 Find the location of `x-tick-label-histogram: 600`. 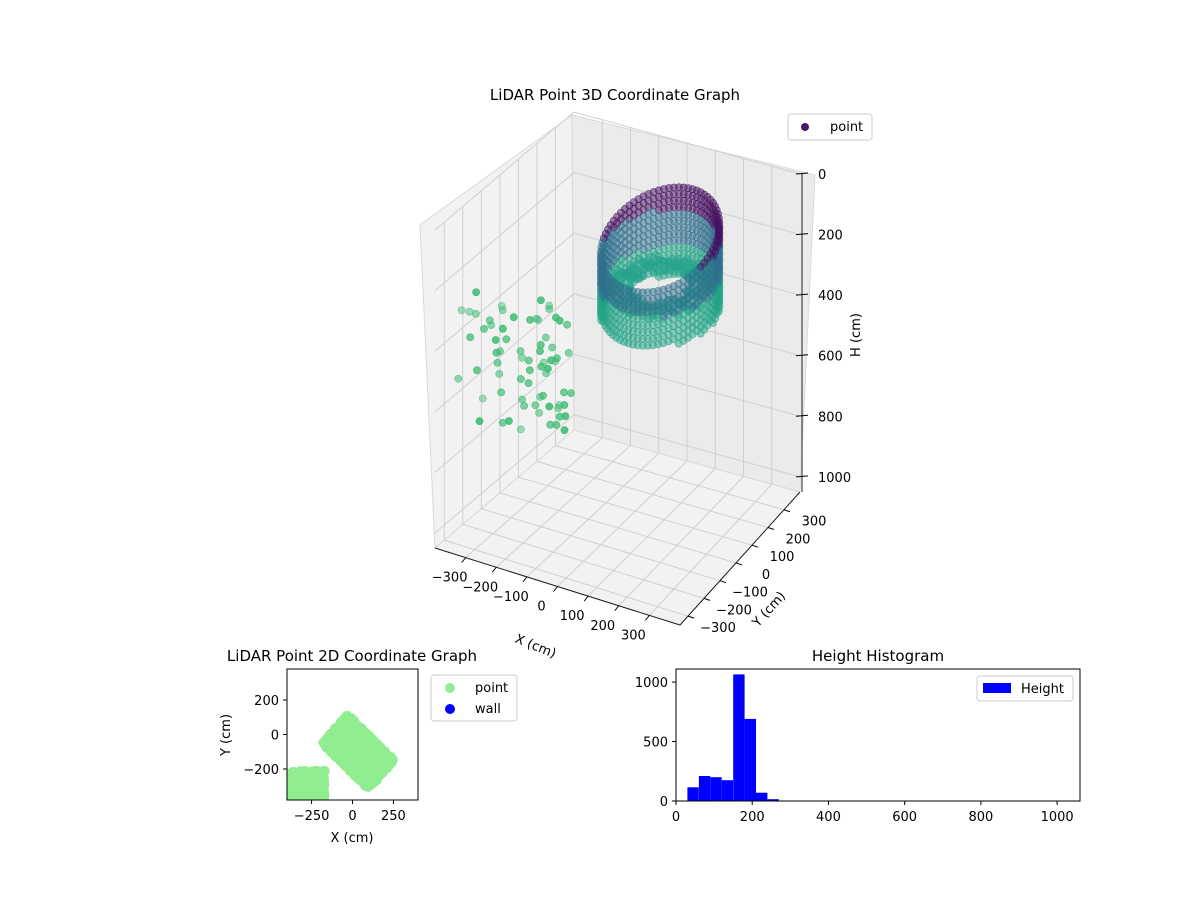

x-tick-label-histogram: 600 is located at coordinates (904, 817).